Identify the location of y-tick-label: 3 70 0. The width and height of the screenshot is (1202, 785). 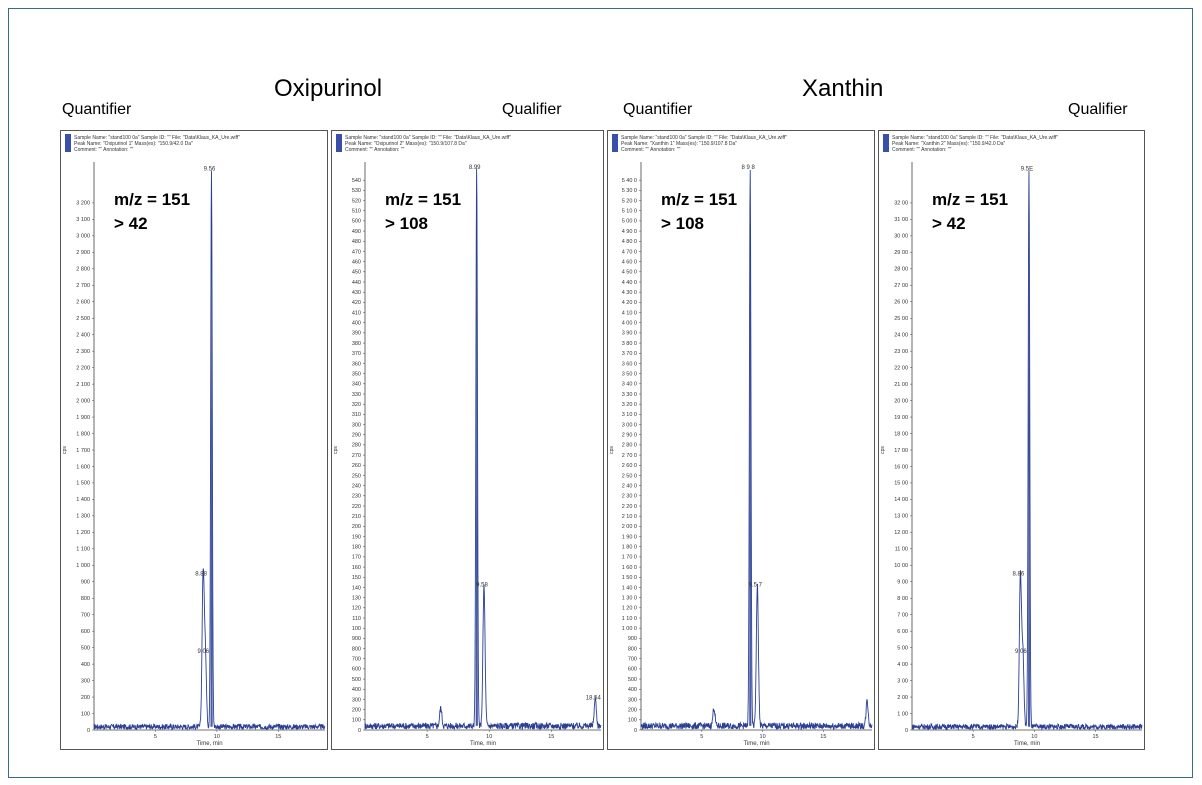
(629, 354).